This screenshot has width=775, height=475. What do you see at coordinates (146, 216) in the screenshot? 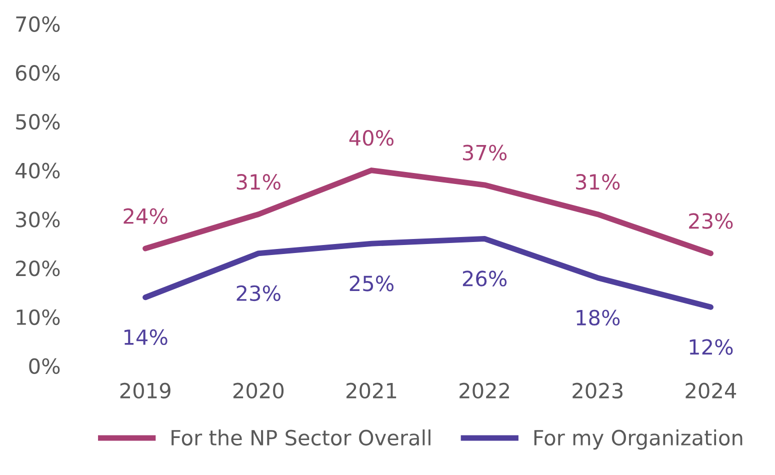
I see `data-label: 24%` at bounding box center [146, 216].